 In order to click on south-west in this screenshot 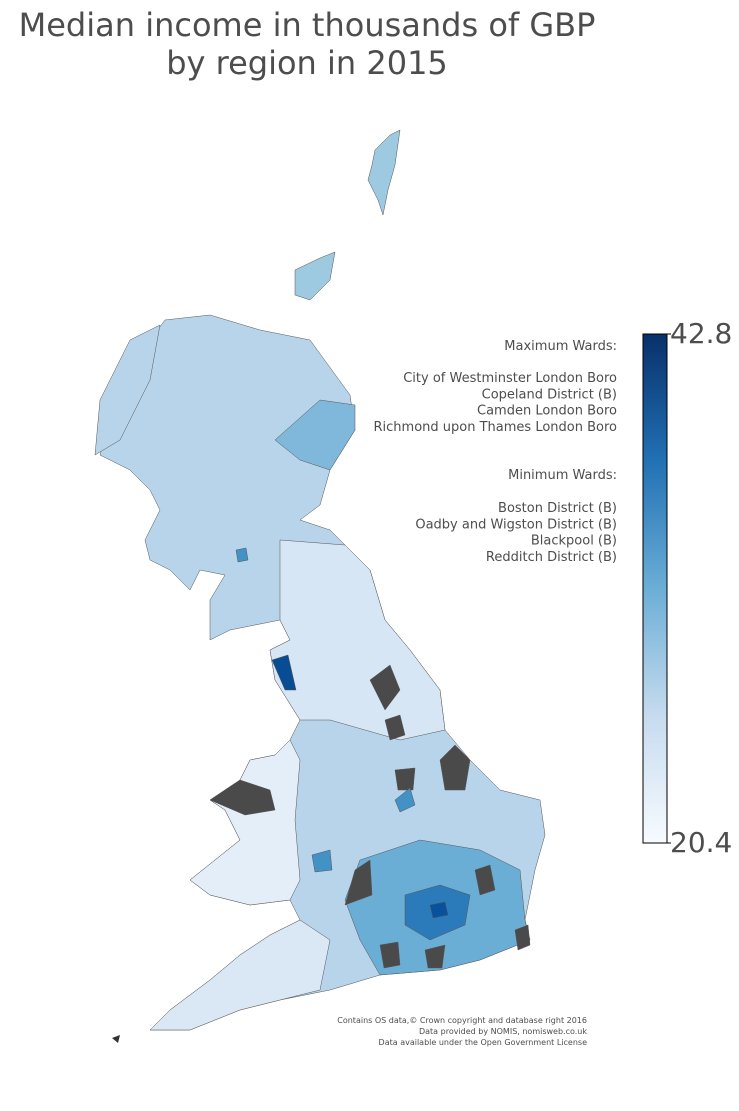, I will do `click(240, 975)`.